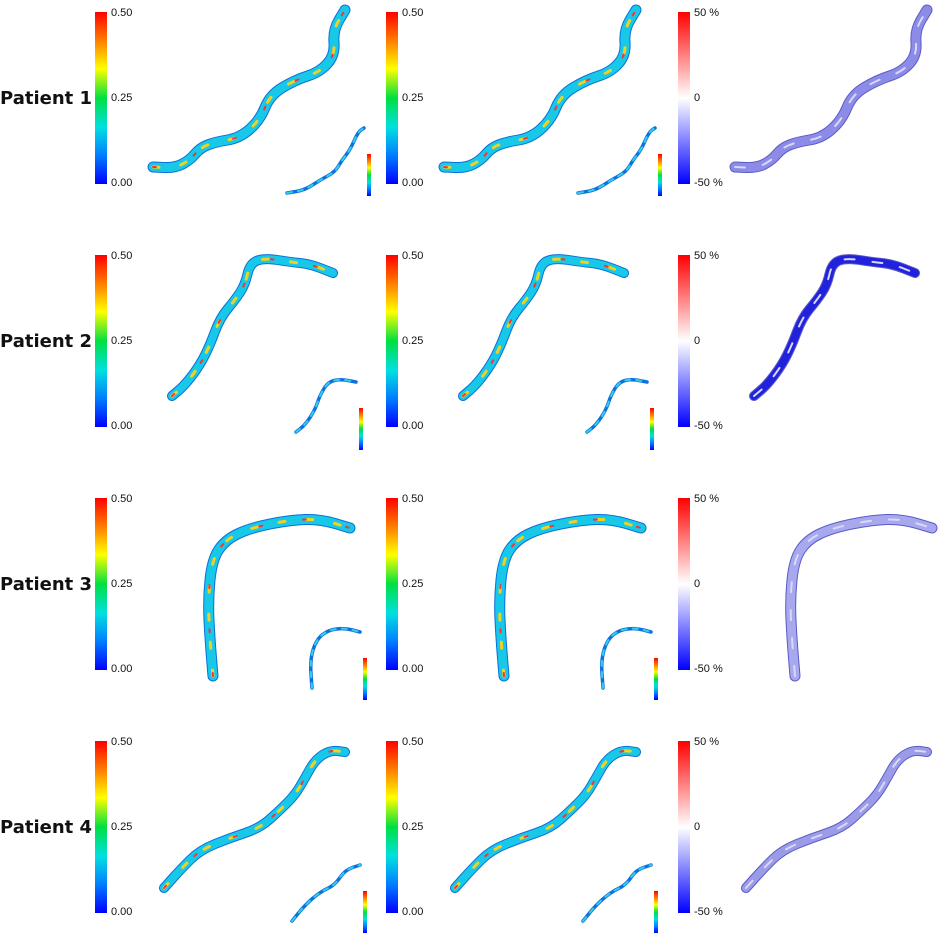 The image size is (941, 934). I want to click on row-label-patient-4: Patient 4, so click(46, 827).